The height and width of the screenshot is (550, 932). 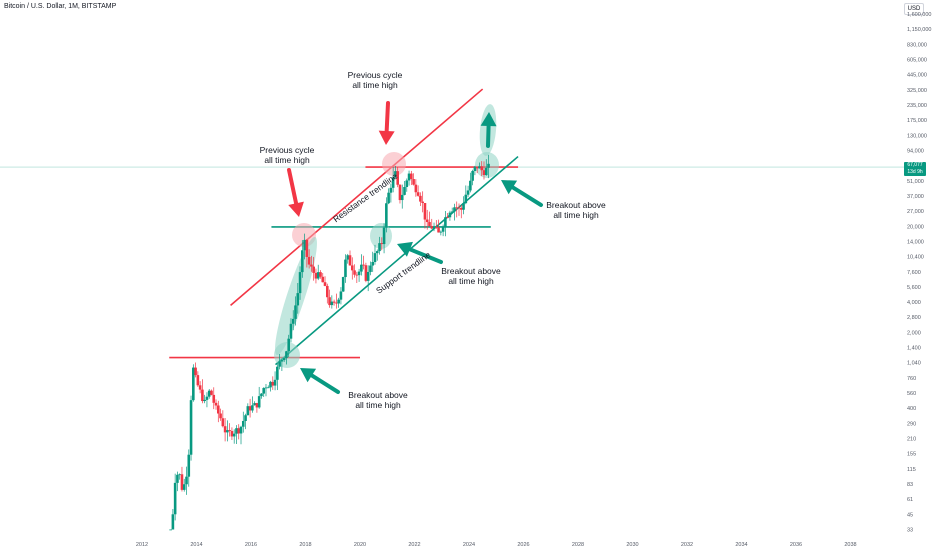 I want to click on y-tick-label: 130,000, so click(x=917, y=136).